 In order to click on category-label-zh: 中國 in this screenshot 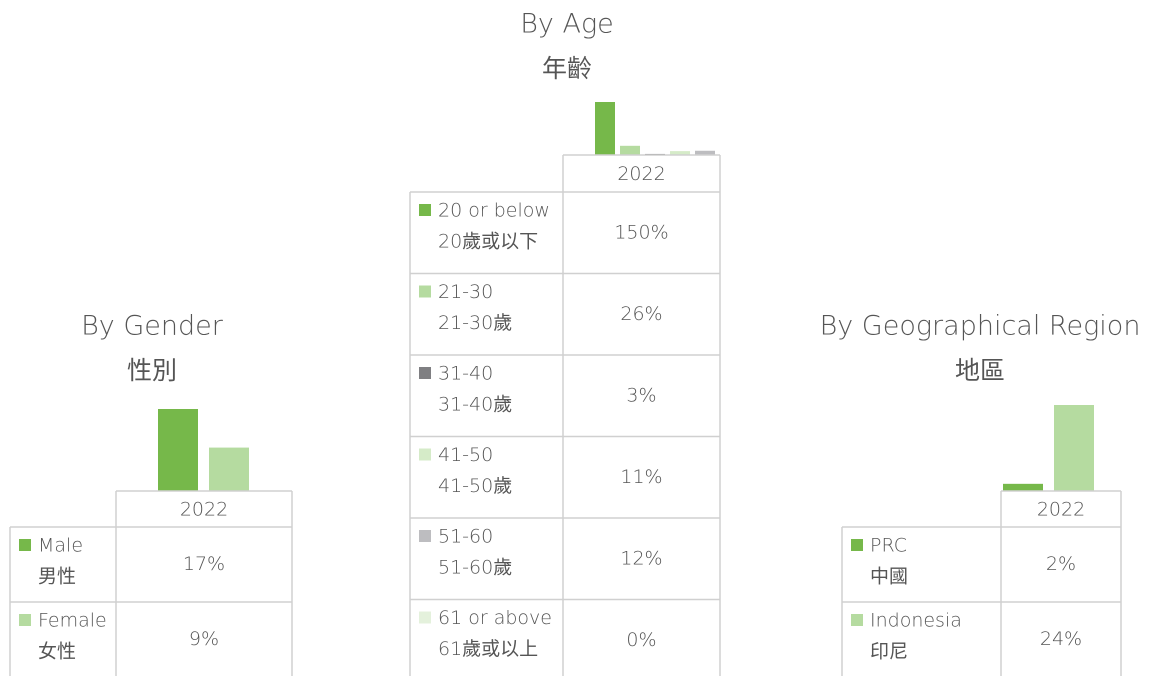, I will do `click(889, 577)`.